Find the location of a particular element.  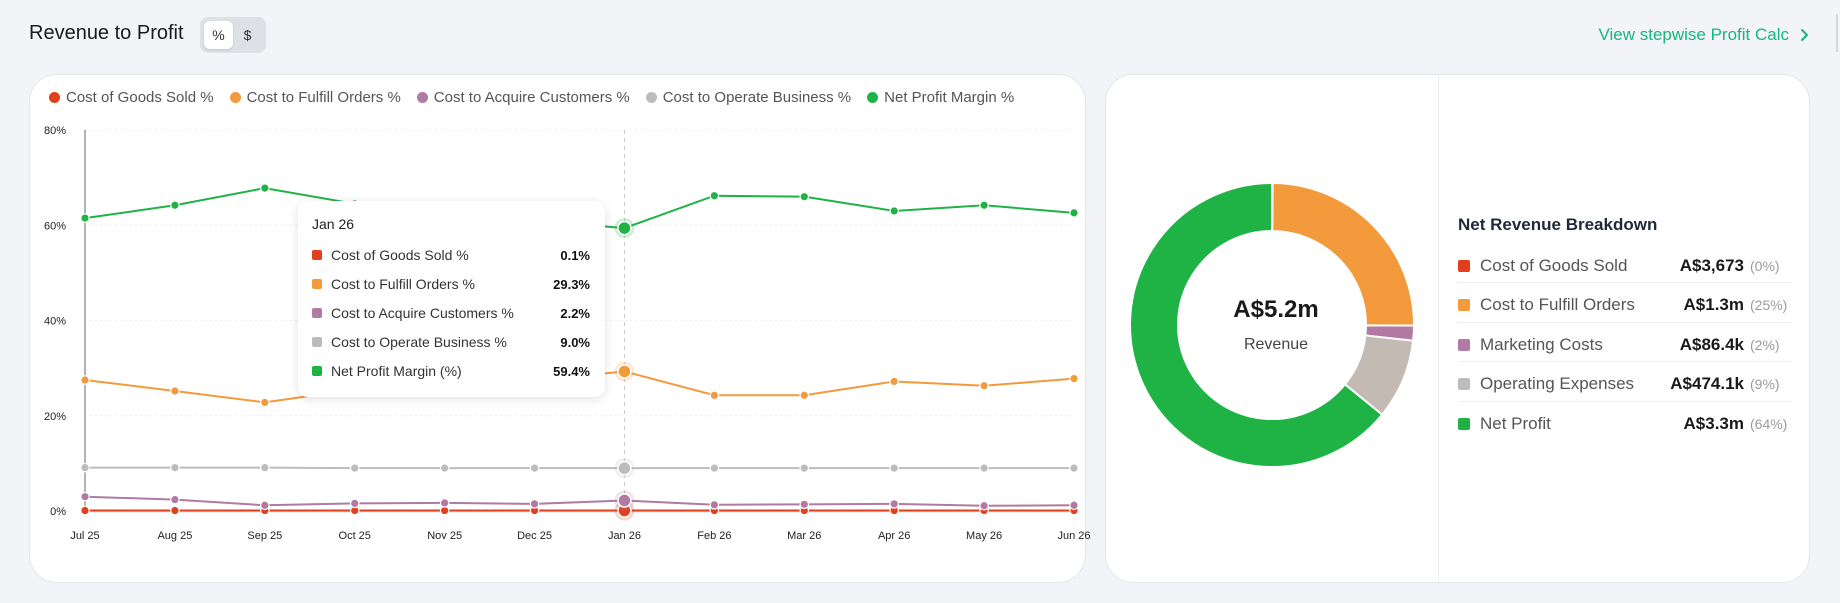

legend-item: Cost to Fulfill Orders % is located at coordinates (315, 97).